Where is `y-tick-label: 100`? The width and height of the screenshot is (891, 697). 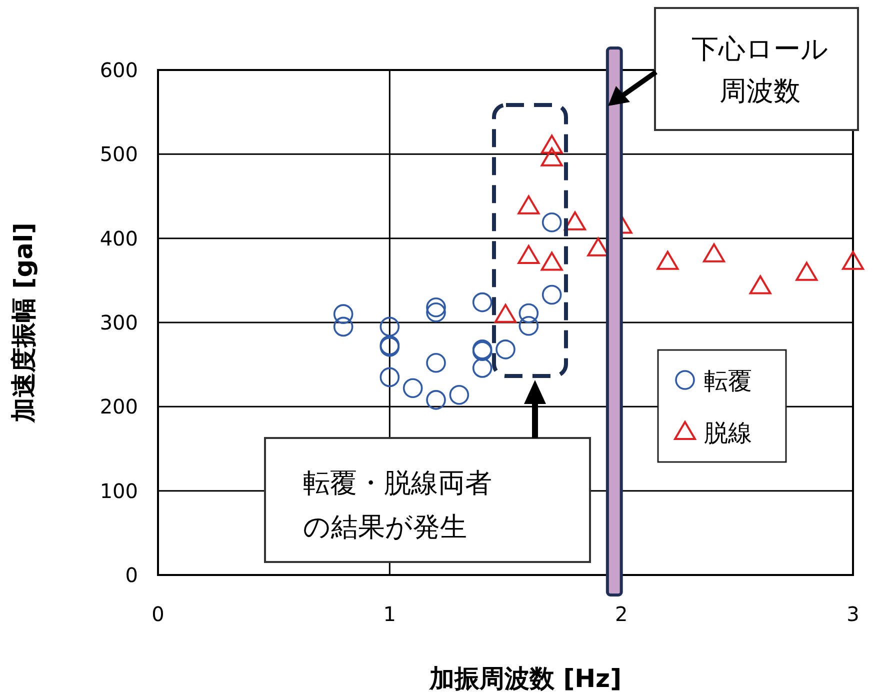 y-tick-label: 100 is located at coordinates (119, 490).